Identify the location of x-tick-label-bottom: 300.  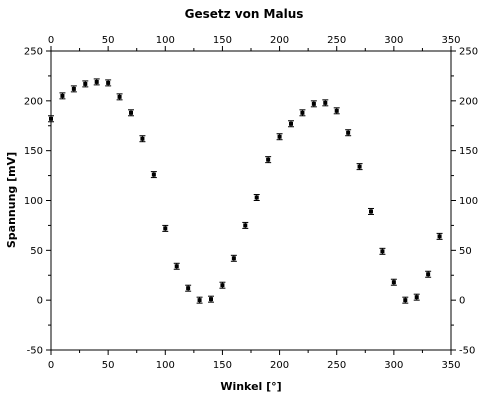
(393, 365).